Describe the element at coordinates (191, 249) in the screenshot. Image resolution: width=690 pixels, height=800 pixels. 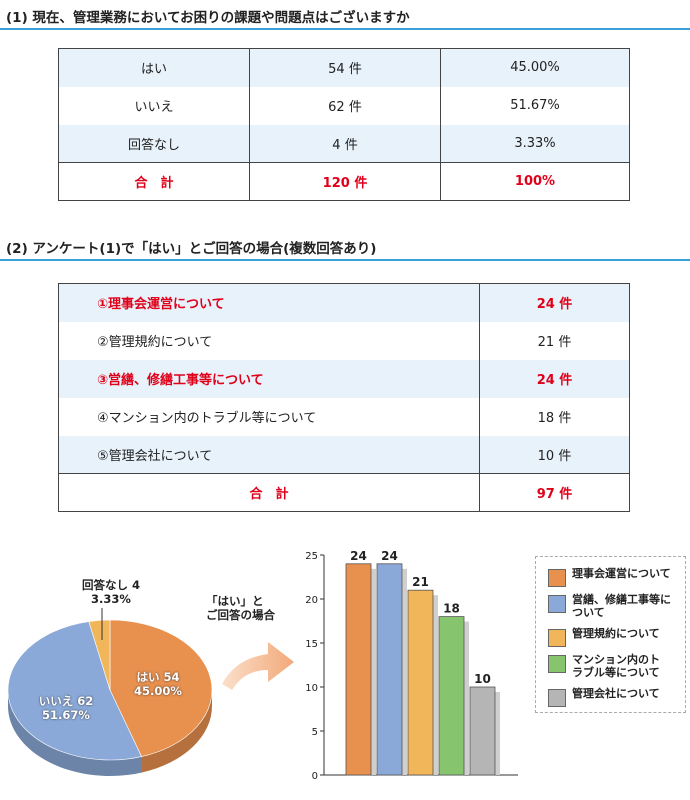
I see `section2-title: (2) アンケート(1)で「はい」とご回答の場合(複数回答あり)` at that location.